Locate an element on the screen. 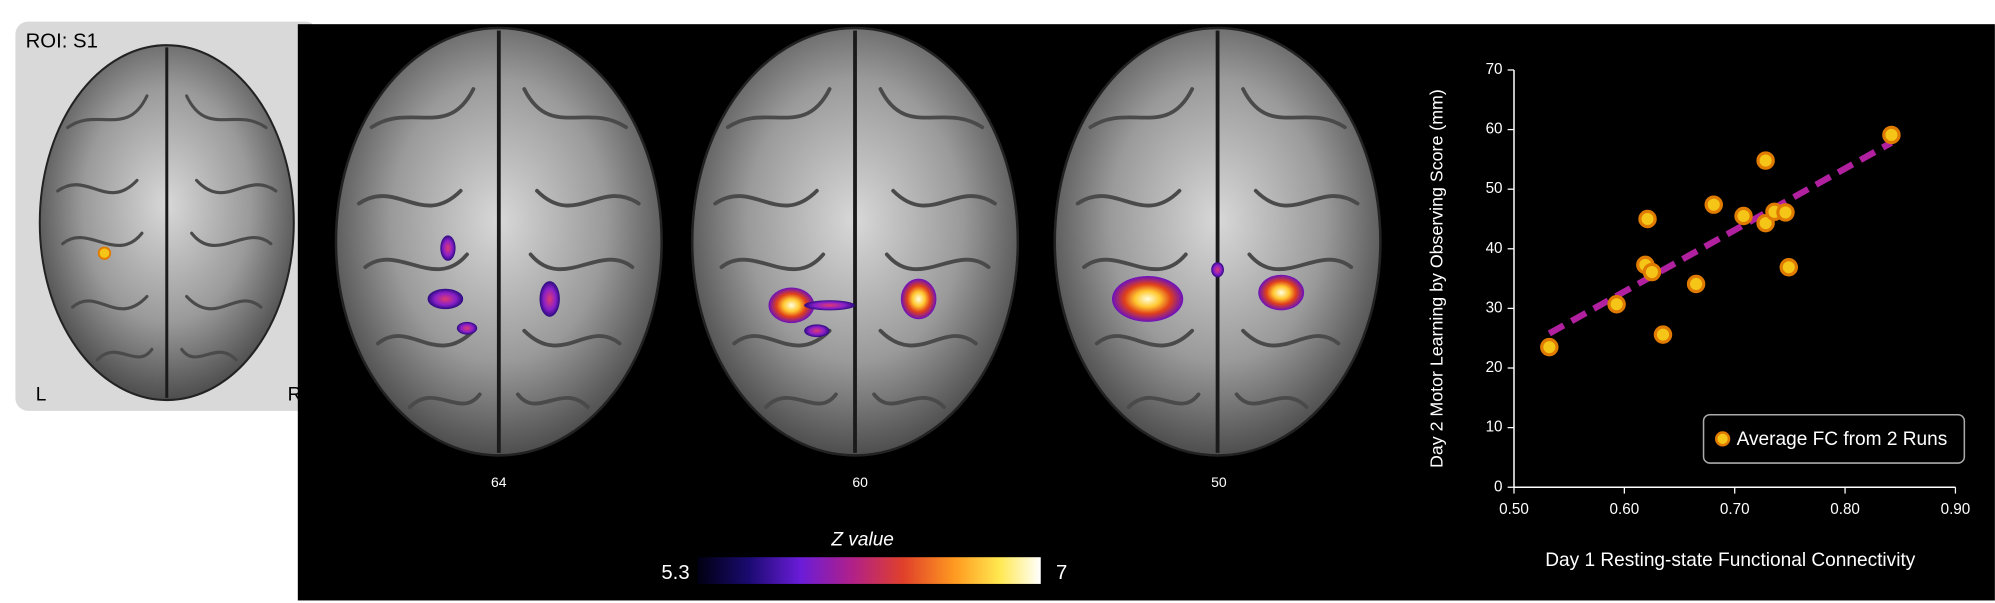 This screenshot has width=1995, height=603. colorbar-max: 7 is located at coordinates (1061, 573).